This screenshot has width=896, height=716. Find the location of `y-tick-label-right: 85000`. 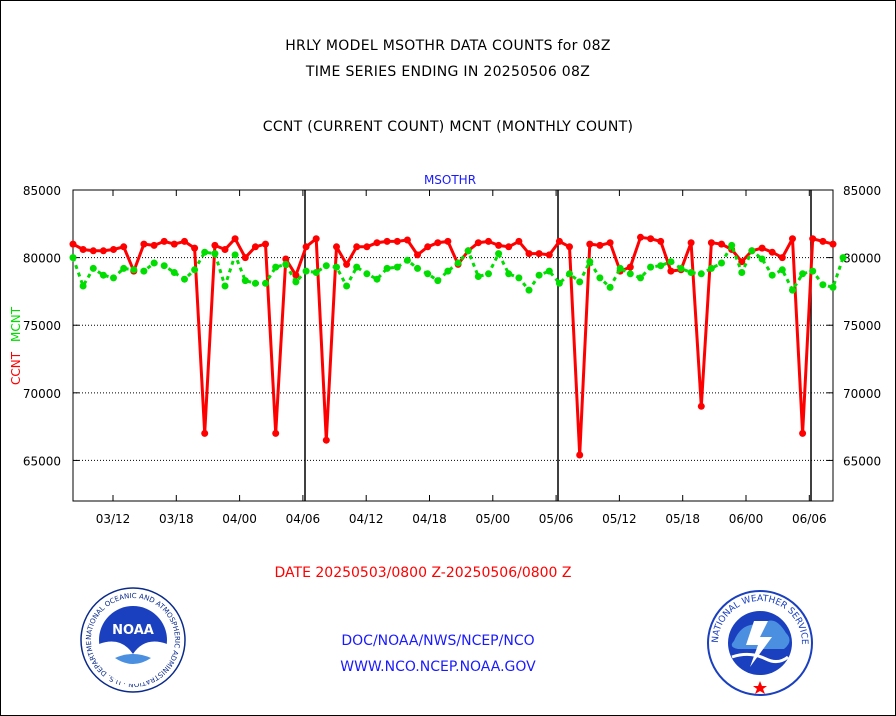

y-tick-label-right: 85000 is located at coordinates (862, 191).